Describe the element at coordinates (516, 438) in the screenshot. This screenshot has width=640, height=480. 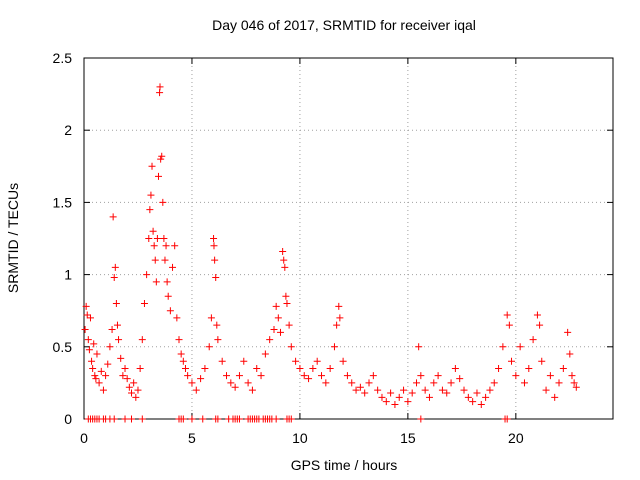
I see `x-tick-label: 20` at that location.